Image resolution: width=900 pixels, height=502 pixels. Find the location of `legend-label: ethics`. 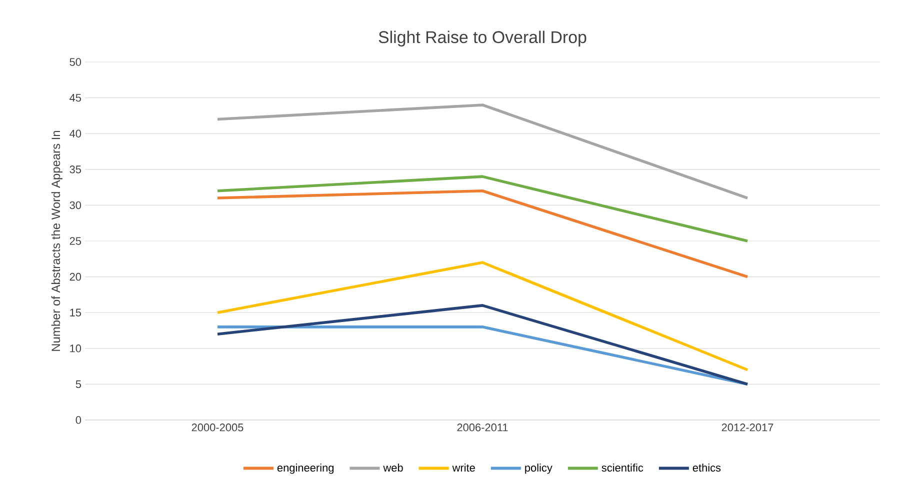

legend-label: ethics is located at coordinates (706, 468).